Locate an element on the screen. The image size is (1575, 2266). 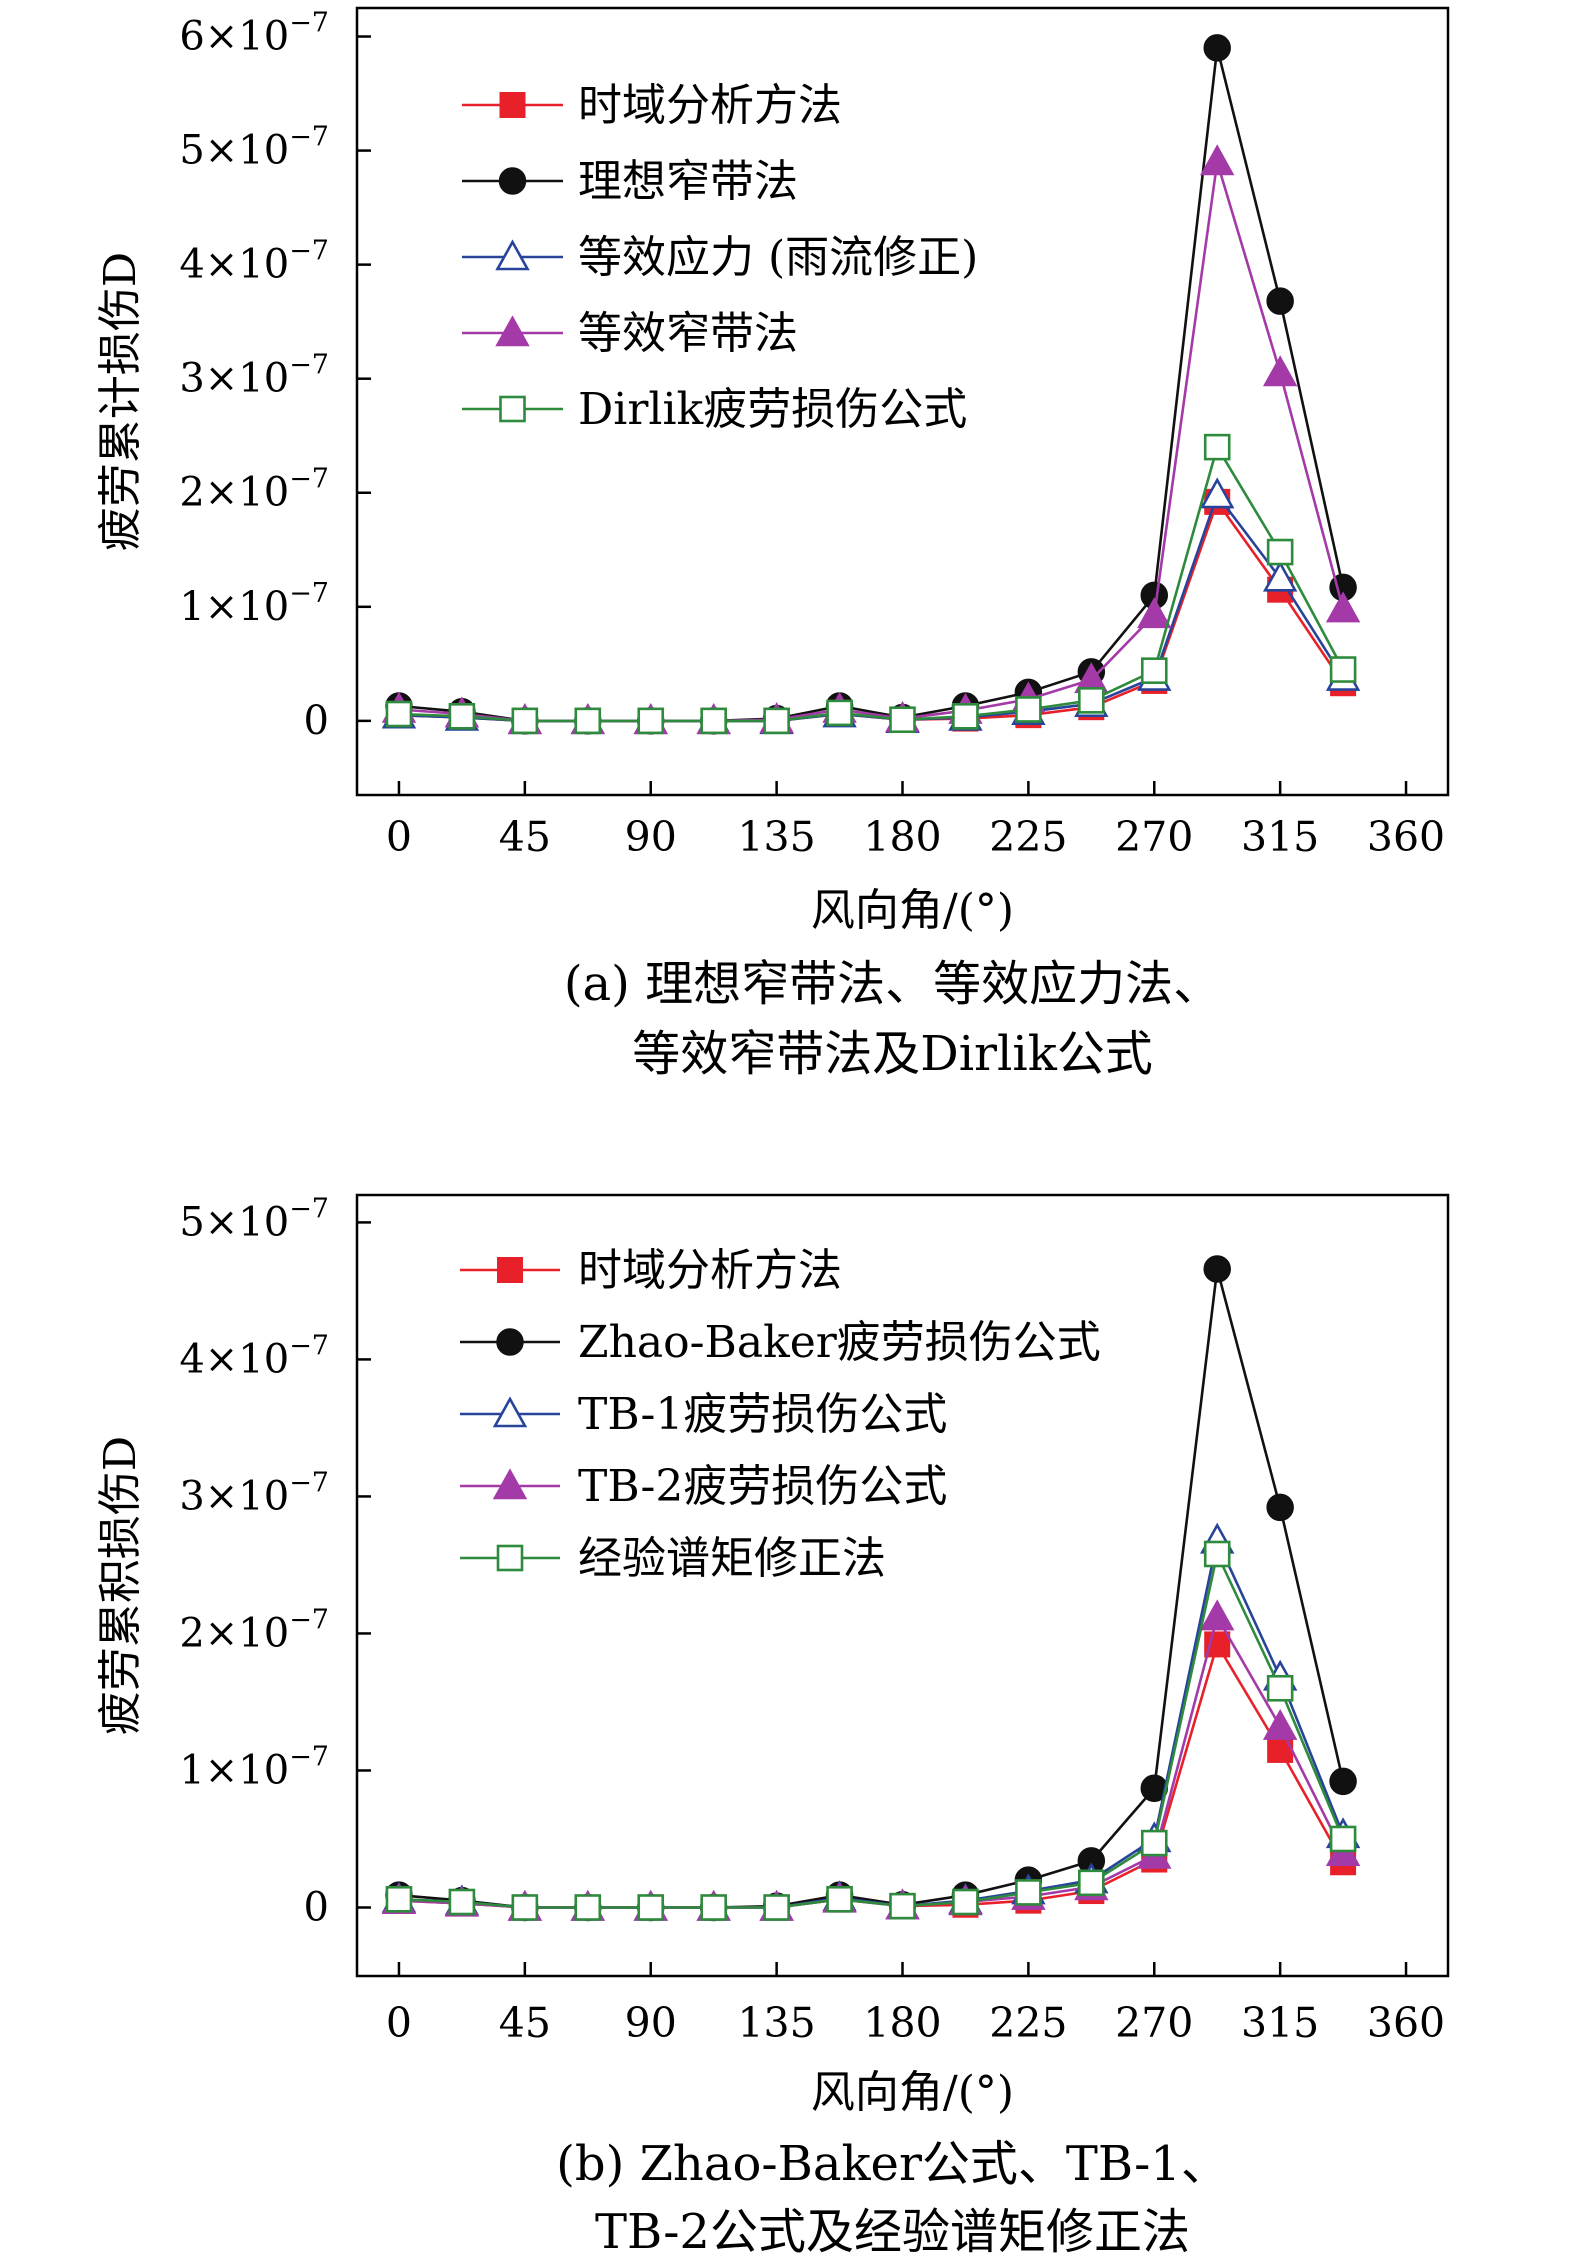
legend-label-2: TB-1疲劳损伤公式 is located at coordinates (762, 1414).